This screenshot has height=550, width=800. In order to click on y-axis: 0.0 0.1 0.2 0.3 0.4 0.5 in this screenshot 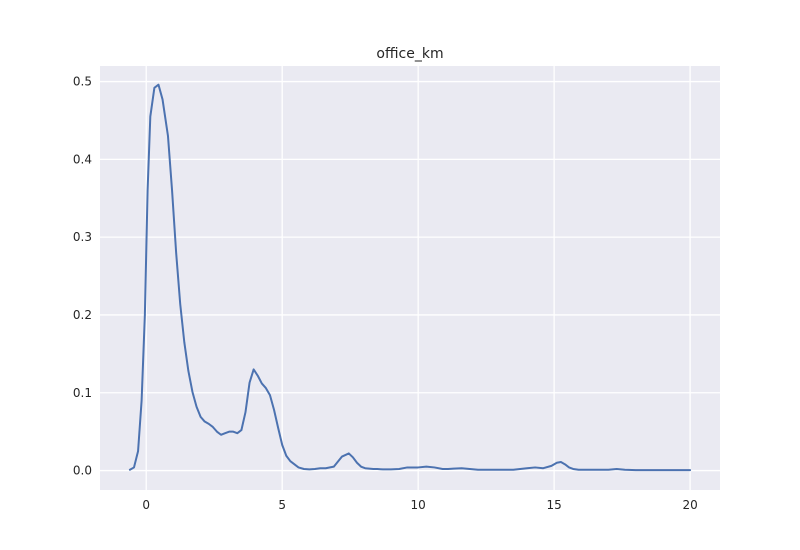, I will do `click(82, 276)`.